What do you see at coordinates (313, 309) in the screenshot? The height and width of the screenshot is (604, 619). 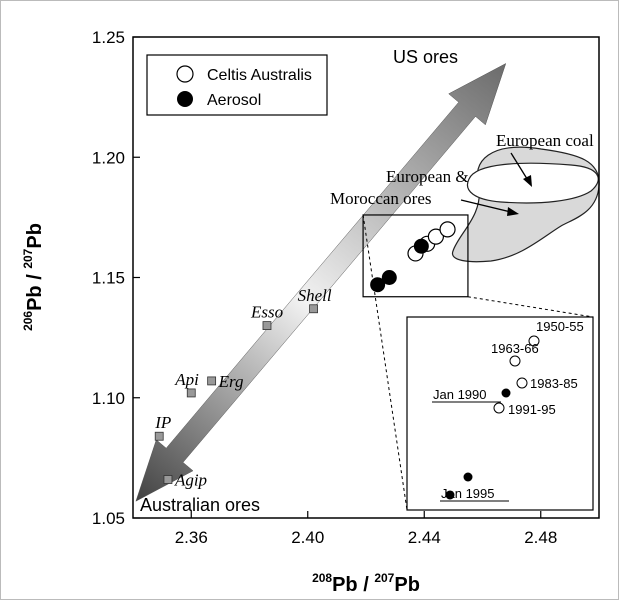 I see `brand-marker-shell` at bounding box center [313, 309].